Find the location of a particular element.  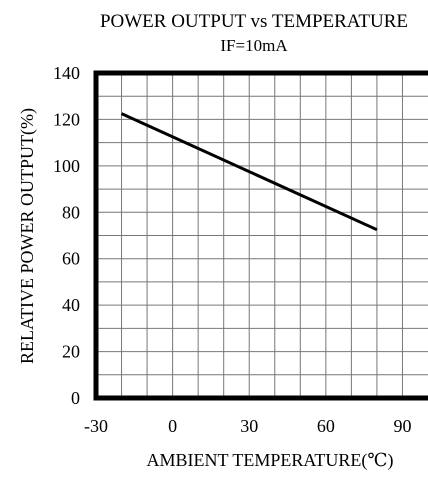

y-tick-label: 40 is located at coordinates (71, 305).